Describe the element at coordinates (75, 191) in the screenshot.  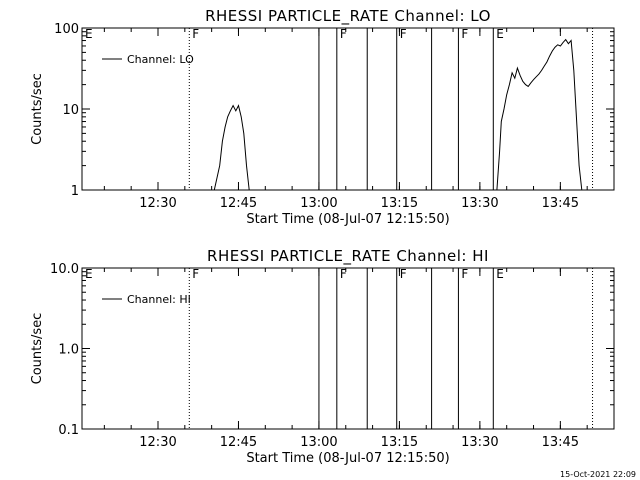
I see `y-tick-label: 1` at that location.